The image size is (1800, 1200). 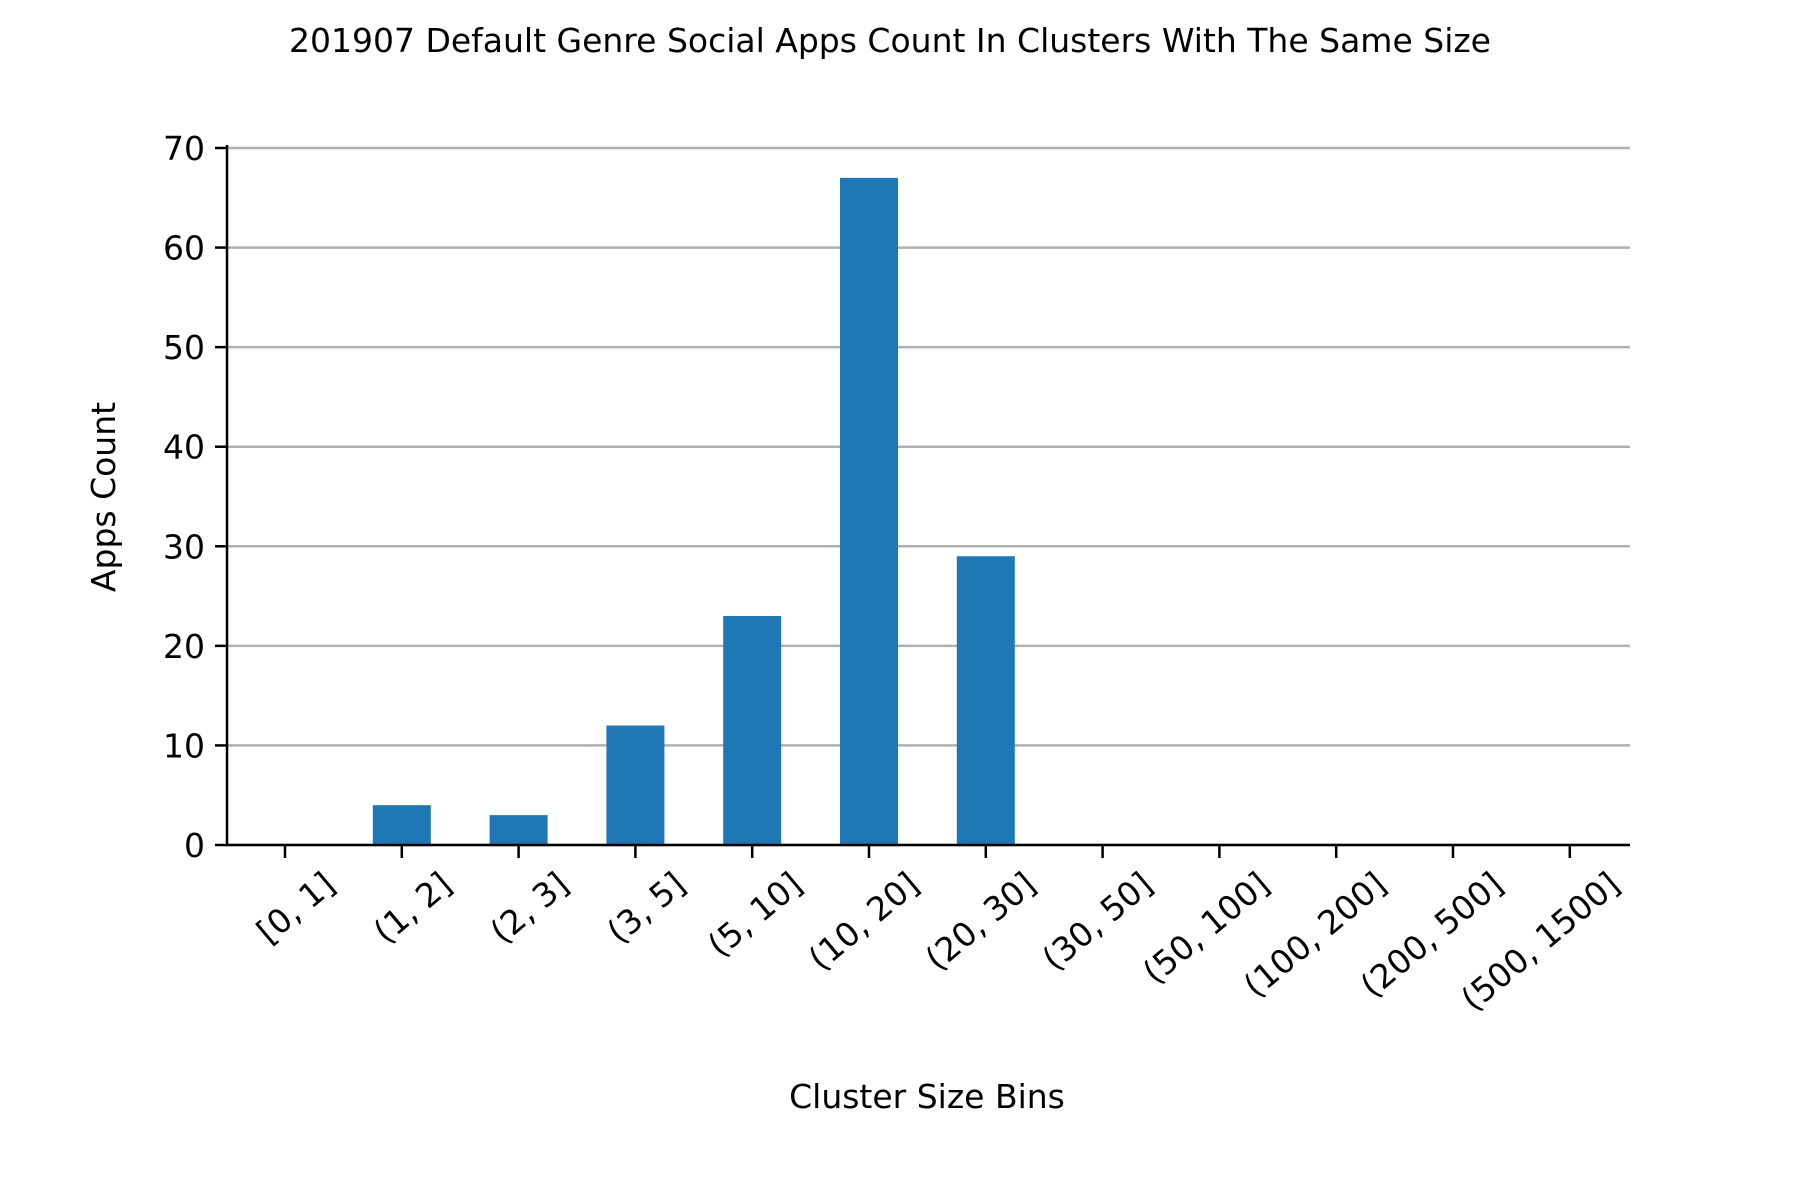 What do you see at coordinates (927, 1096) in the screenshot?
I see `x-axis-label: Cluster Size Bins` at bounding box center [927, 1096].